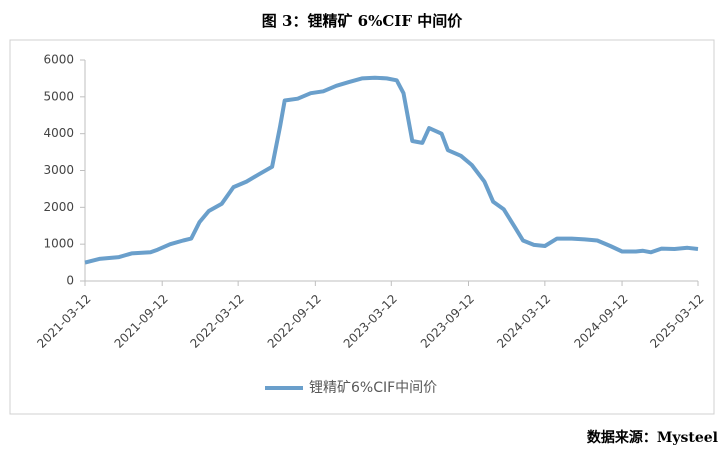 Image resolution: width=724 pixels, height=458 pixels. I want to click on y-tick-label: 1000, so click(58, 244).